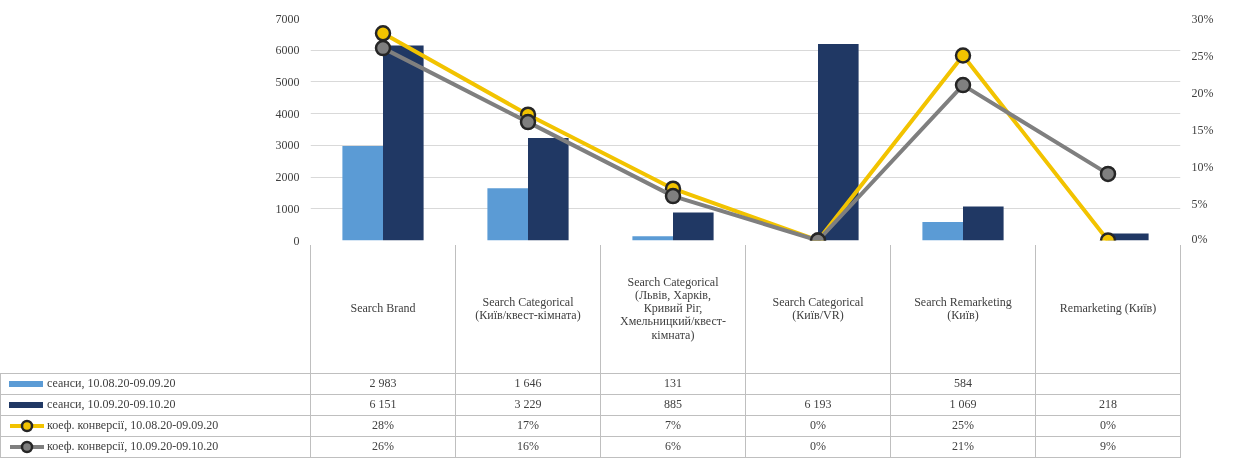 The width and height of the screenshot is (1235, 473). I want to click on data-label: 584, so click(963, 383).